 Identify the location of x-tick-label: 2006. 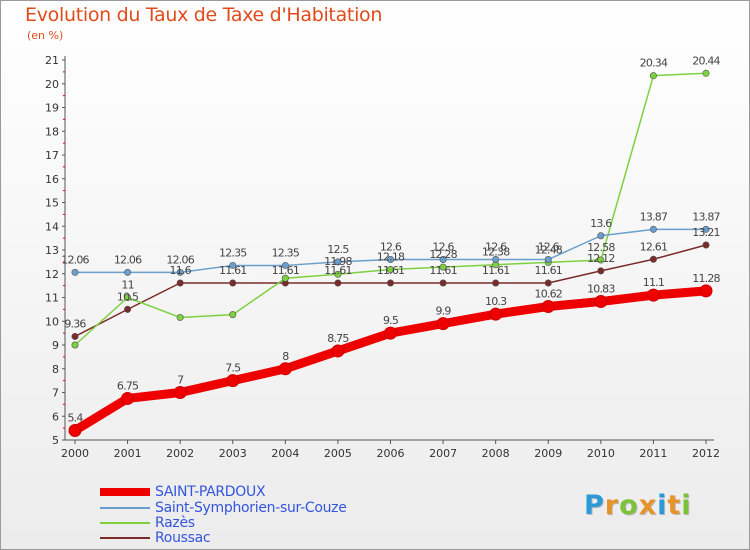
(391, 453).